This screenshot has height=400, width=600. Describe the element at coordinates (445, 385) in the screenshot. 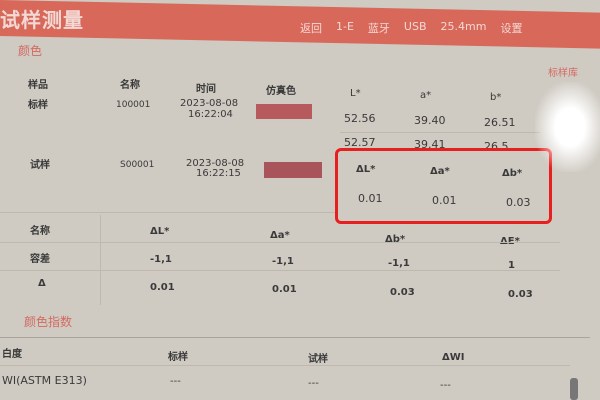

I see `index-dWI: ---` at that location.